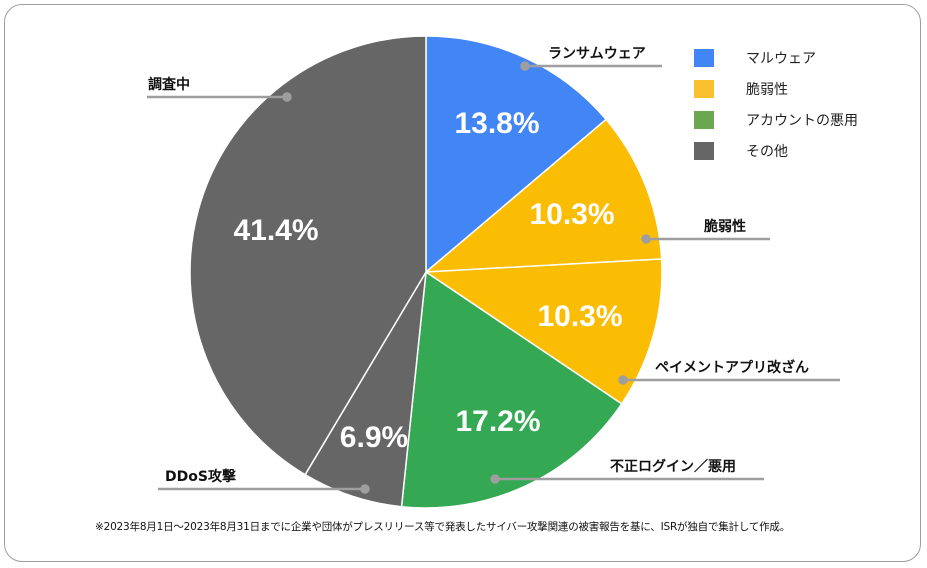  Describe the element at coordinates (767, 89) in the screenshot. I see `legend-label: 脆弱性` at that location.